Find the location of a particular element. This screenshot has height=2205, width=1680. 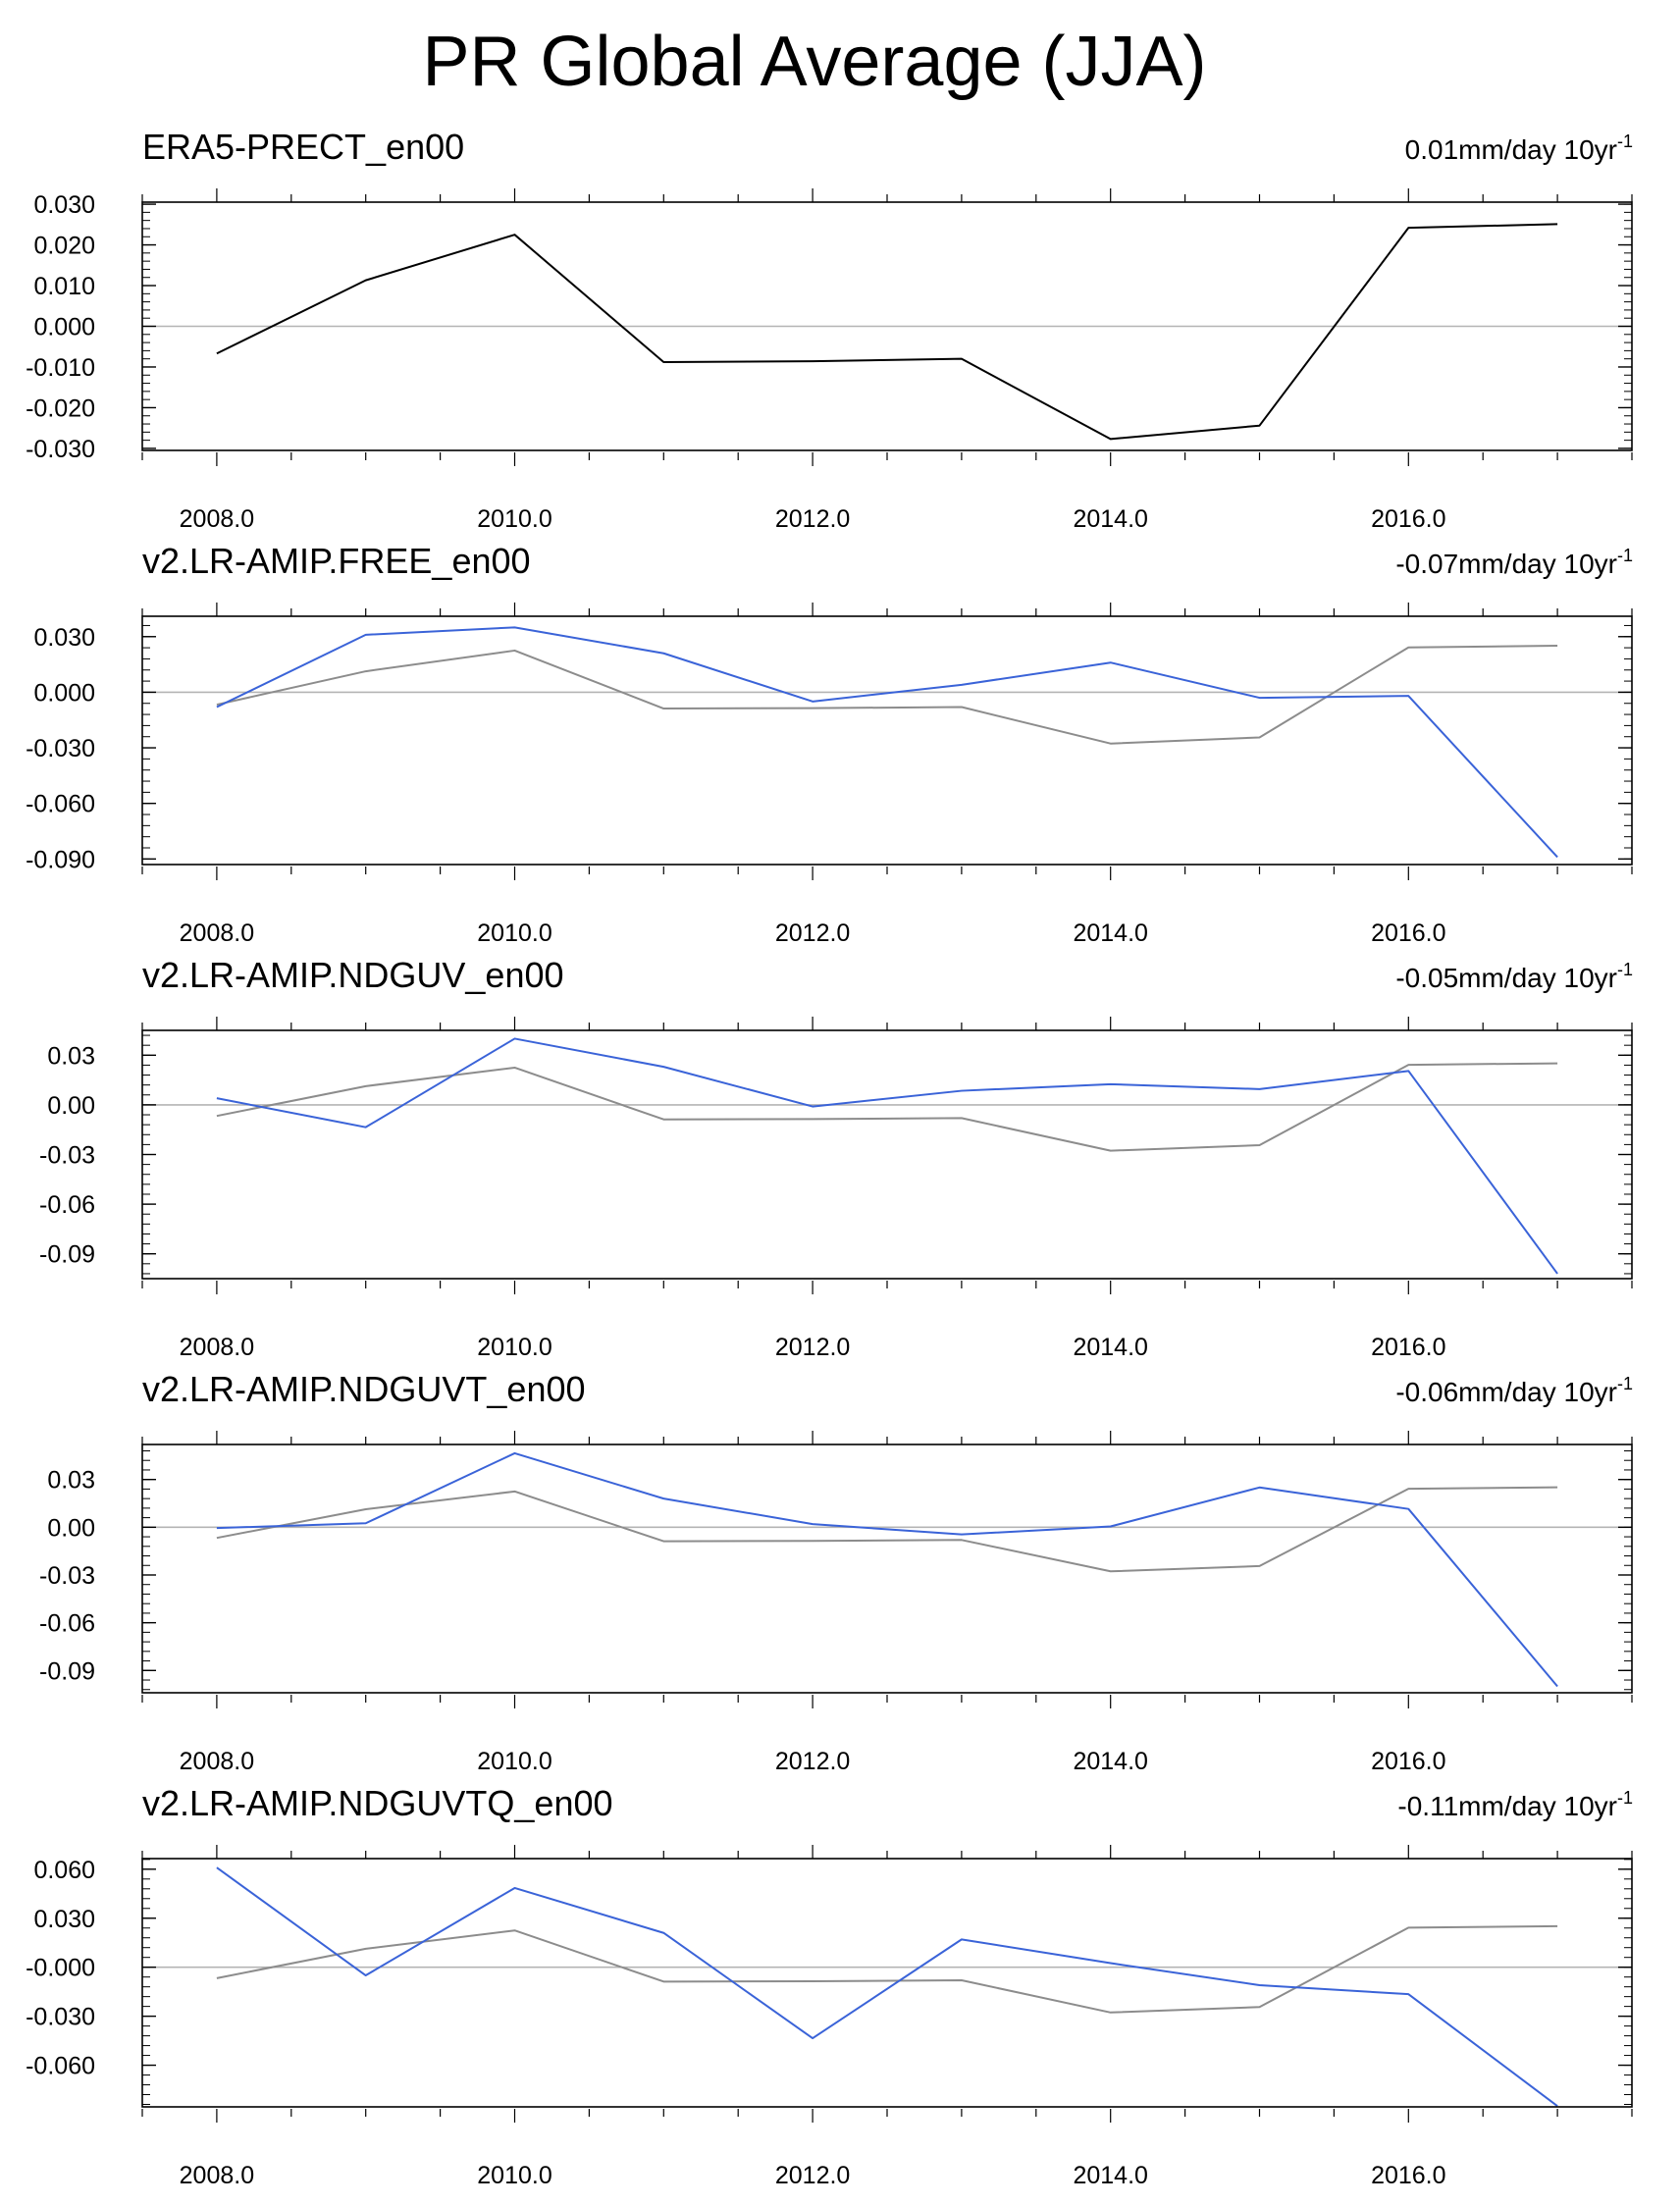

trend-annotation: 0.01mm/day 10yr-1 is located at coordinates (1518, 149).